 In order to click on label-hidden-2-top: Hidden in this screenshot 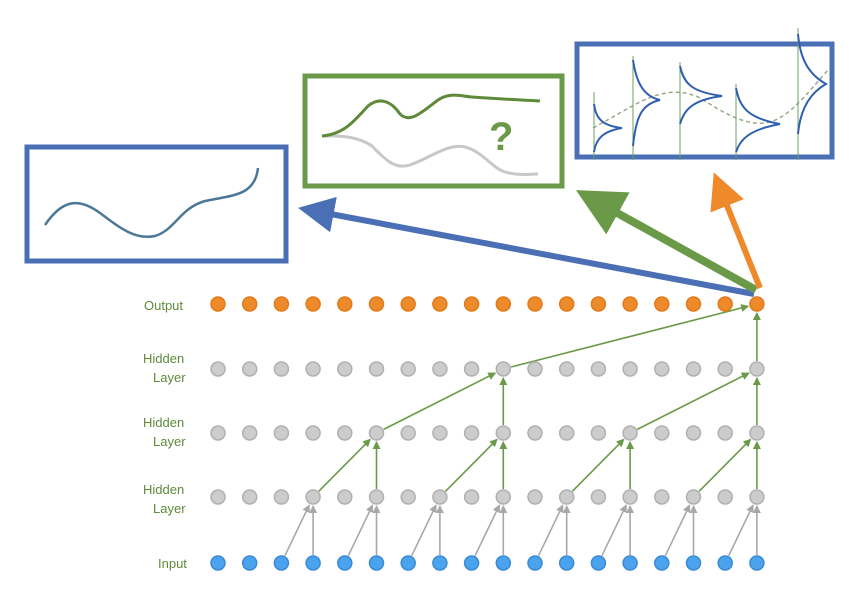, I will do `click(163, 422)`.